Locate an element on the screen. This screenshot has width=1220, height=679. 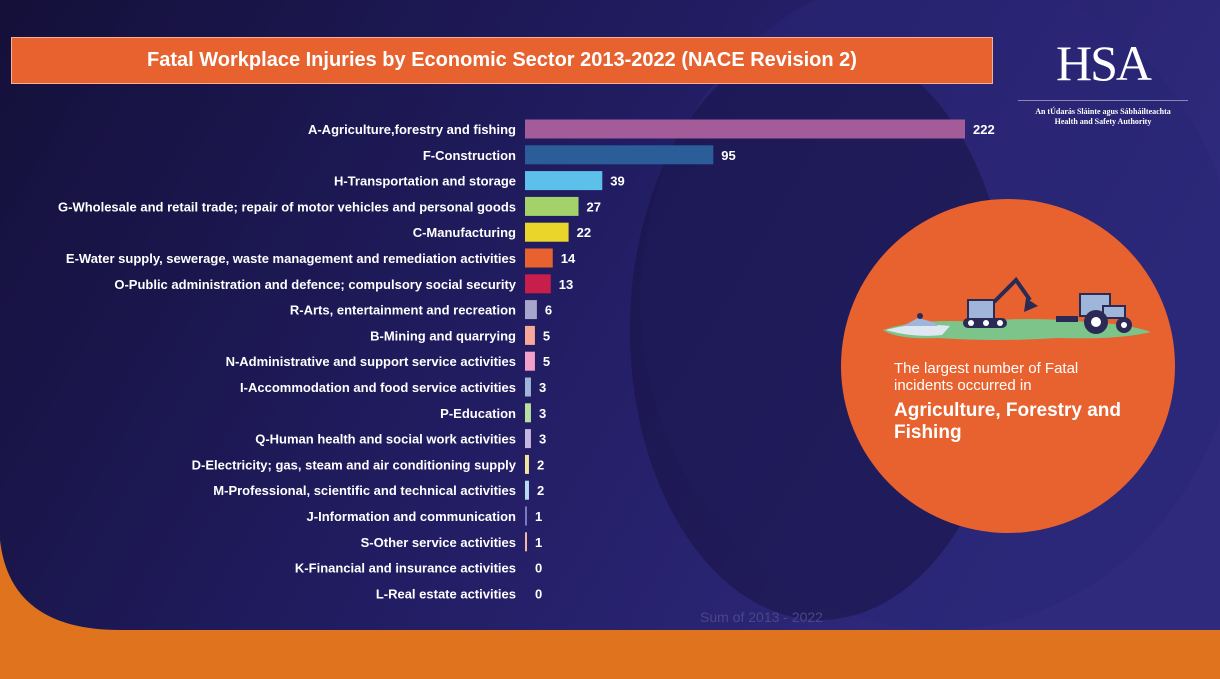
value-label: 39 is located at coordinates (617, 181).